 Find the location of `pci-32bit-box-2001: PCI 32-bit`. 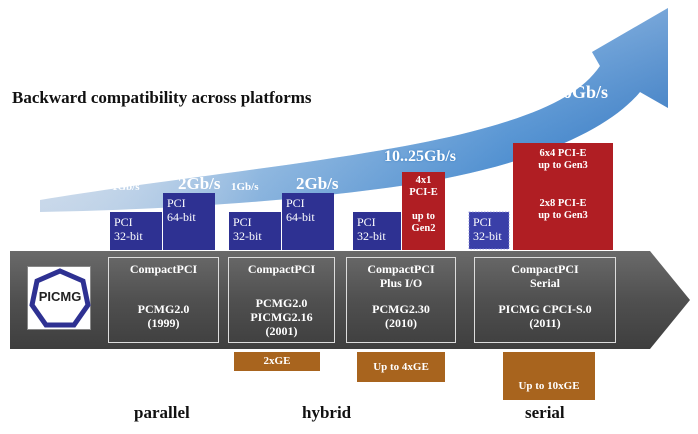

pci-32bit-box-2001: PCI 32-bit is located at coordinates (255, 231).